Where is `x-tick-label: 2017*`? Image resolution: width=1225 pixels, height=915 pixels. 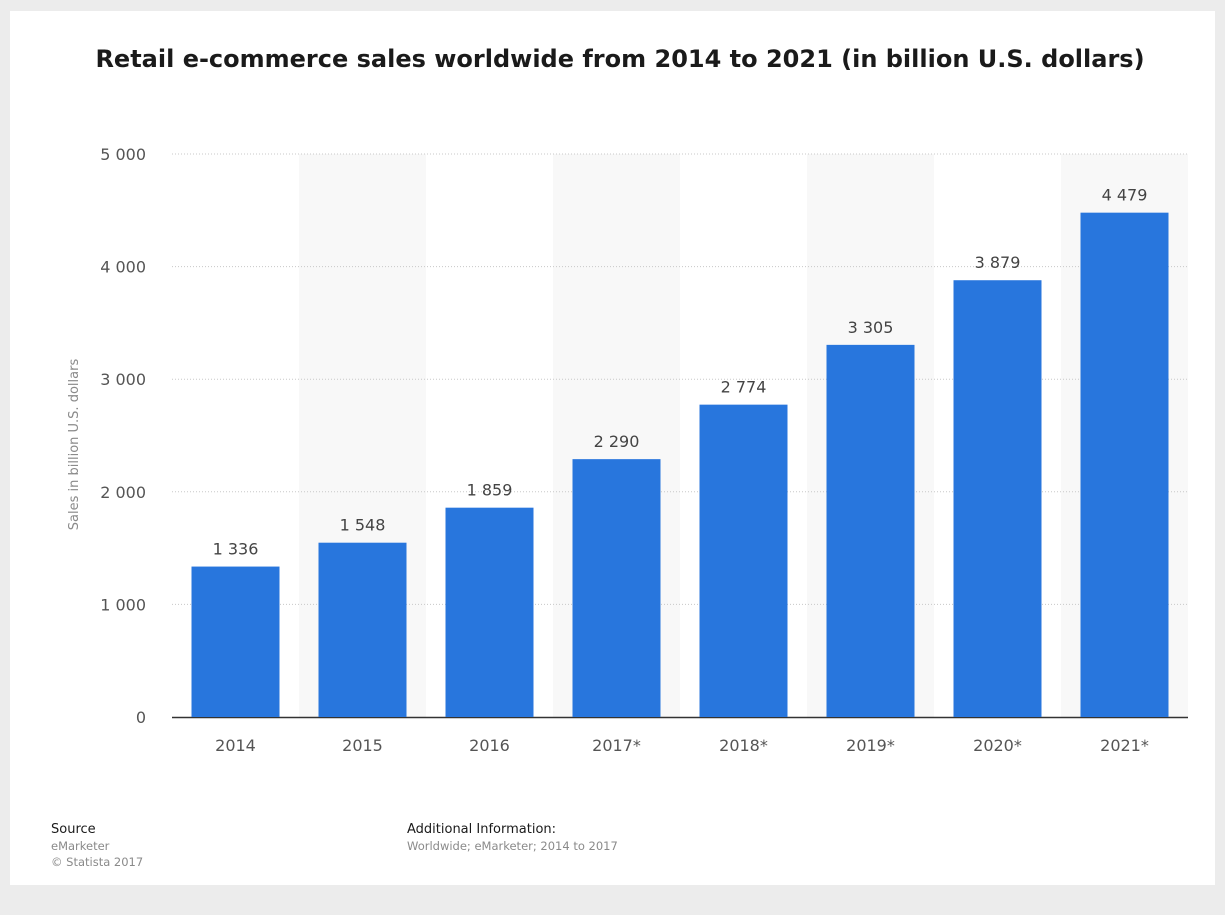
x-tick-label: 2017* is located at coordinates (616, 745).